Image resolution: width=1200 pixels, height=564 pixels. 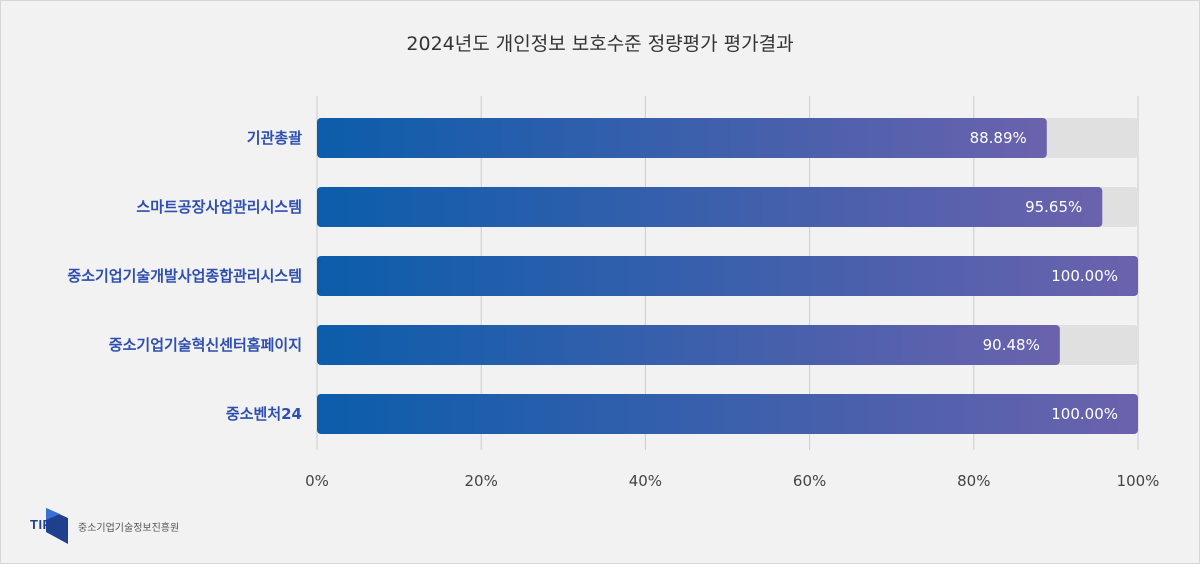 I want to click on tipa-logo: TIPA 중소기업기술정보진흥원, so click(x=104, y=526).